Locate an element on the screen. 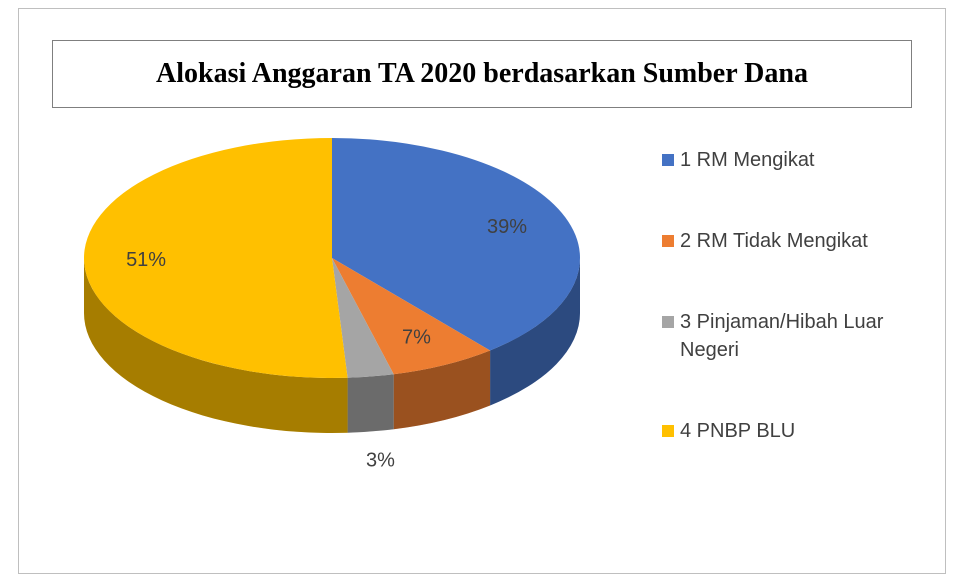 This screenshot has height=579, width=958. legend-label: 2 RM Tidak Mengikat is located at coordinates (774, 241).